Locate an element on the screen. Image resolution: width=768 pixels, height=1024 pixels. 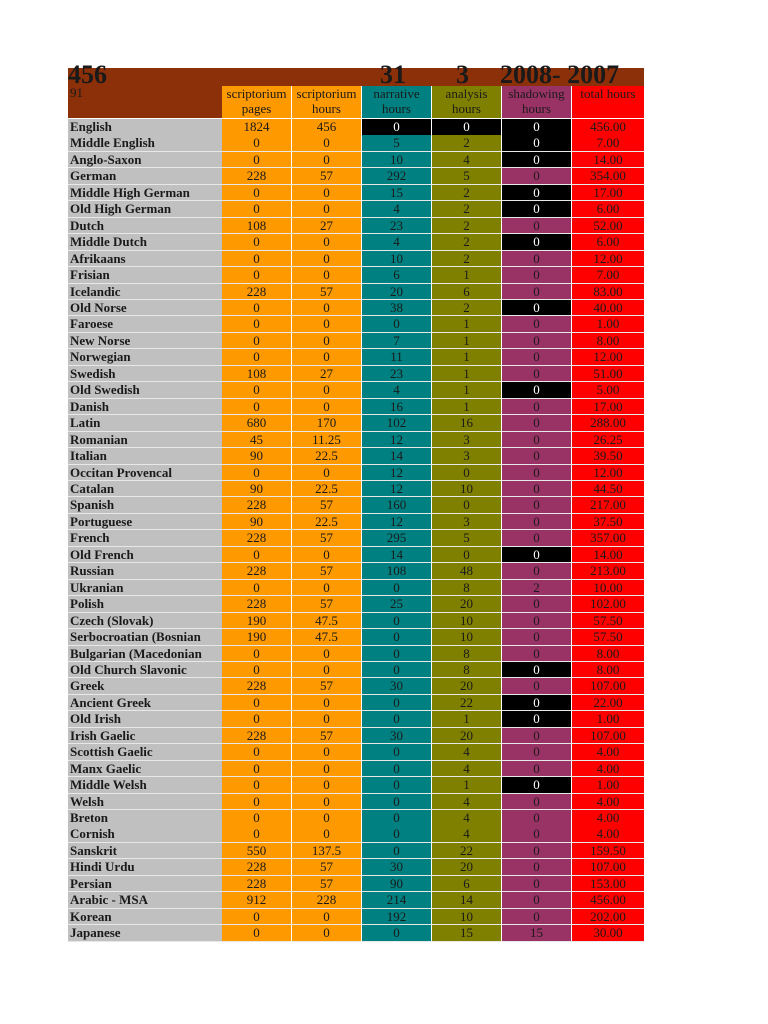
analysis-hours-cell: 1 is located at coordinates (466, 324).